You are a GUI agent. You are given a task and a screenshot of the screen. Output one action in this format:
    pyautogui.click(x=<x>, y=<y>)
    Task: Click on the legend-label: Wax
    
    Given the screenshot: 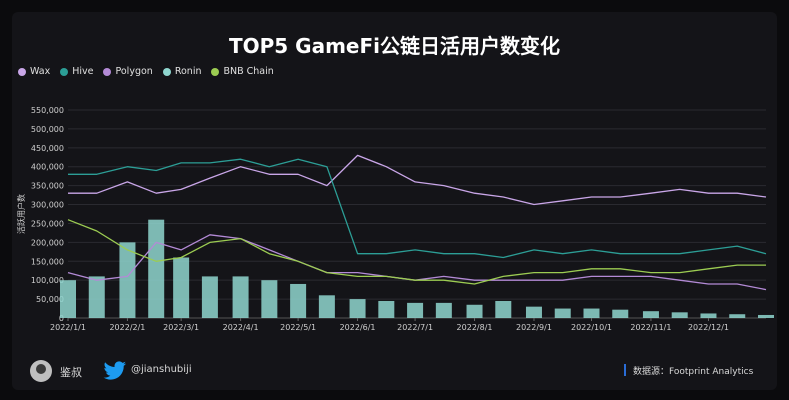 What is the action you would take?
    pyautogui.click(x=40, y=71)
    